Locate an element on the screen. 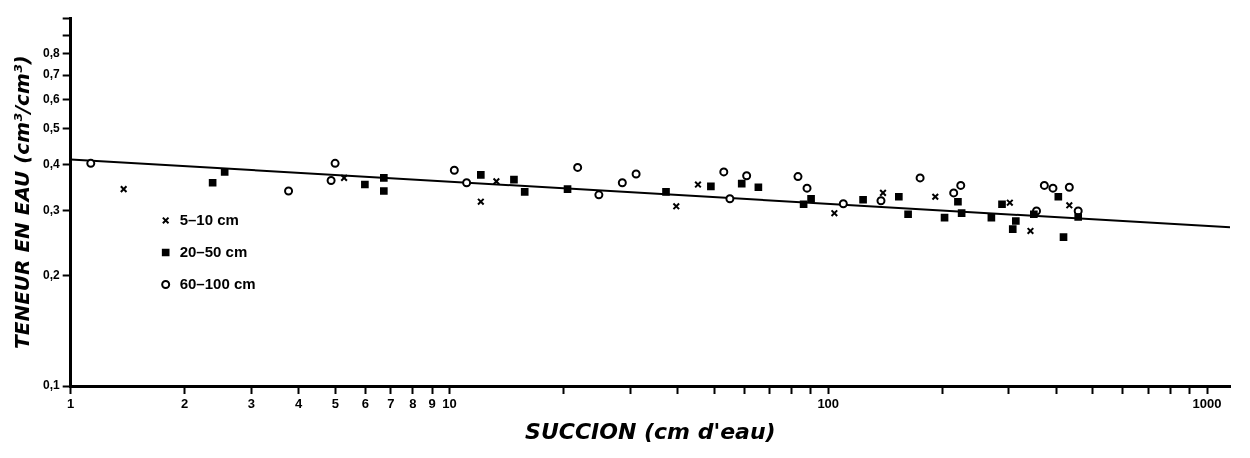 Image resolution: width=1250 pixels, height=458 pixels. y-tick-label: 0,4 is located at coordinates (51, 163).